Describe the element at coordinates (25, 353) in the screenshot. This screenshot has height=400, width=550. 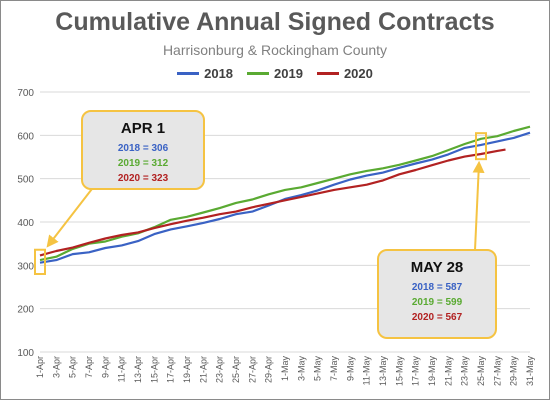
I see `y-tick-label: 100` at that location.